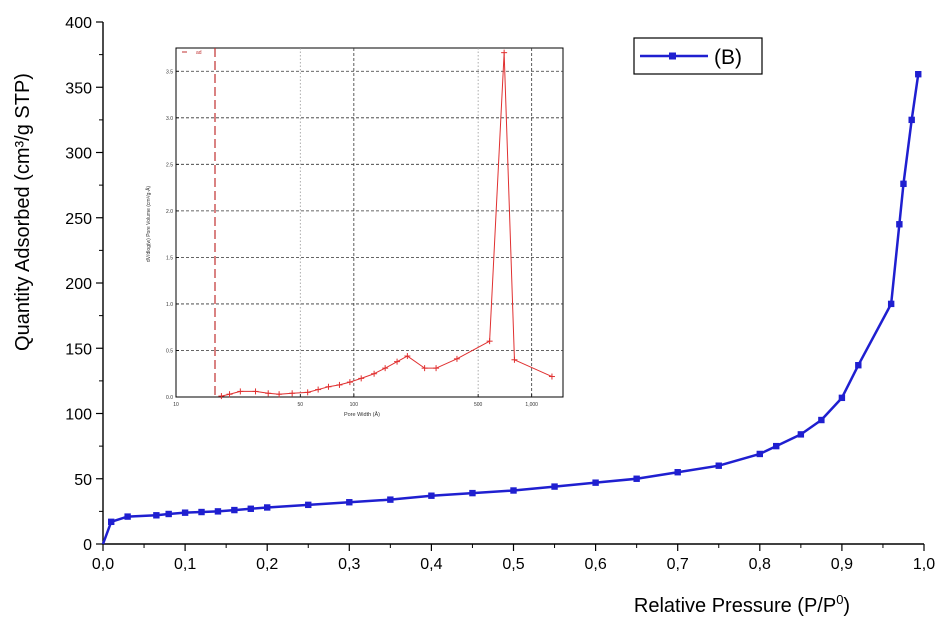  What do you see at coordinates (83, 480) in the screenshot?
I see `y-tick-label: 50` at bounding box center [83, 480].